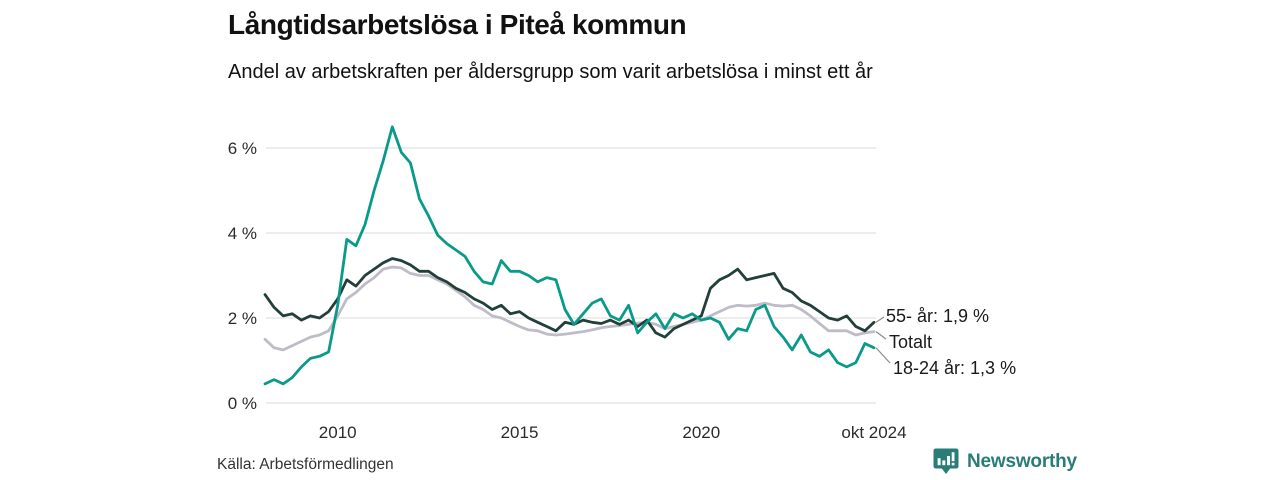  I want to click on series-line-55--år, so click(569, 298).